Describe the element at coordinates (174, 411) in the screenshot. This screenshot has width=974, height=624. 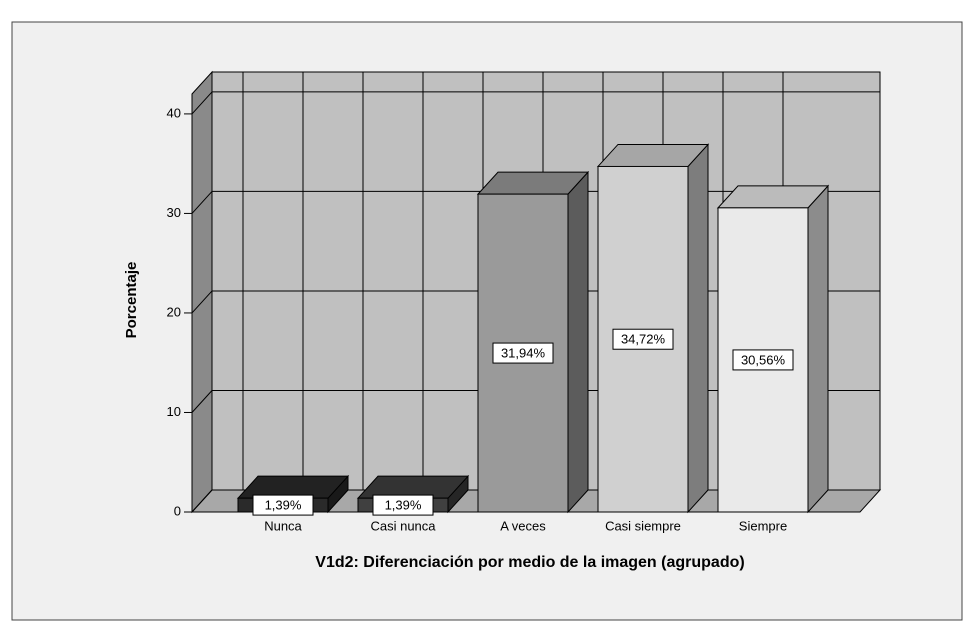
I see `y-tick-label: 10` at that location.